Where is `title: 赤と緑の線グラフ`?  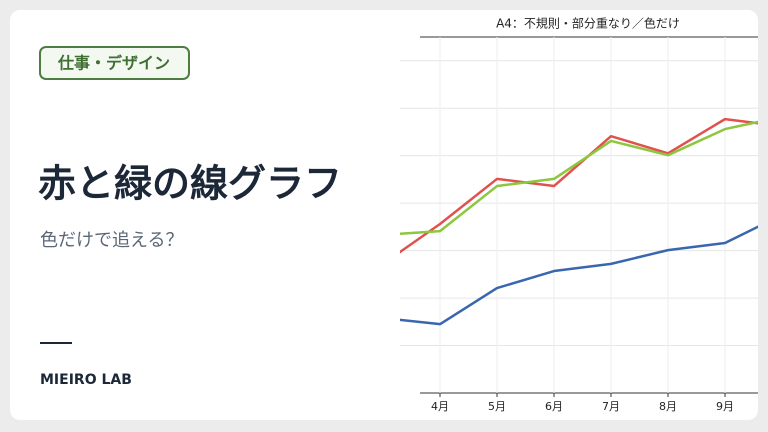
title: 赤と緑の線グラフ is located at coordinates (190, 184).